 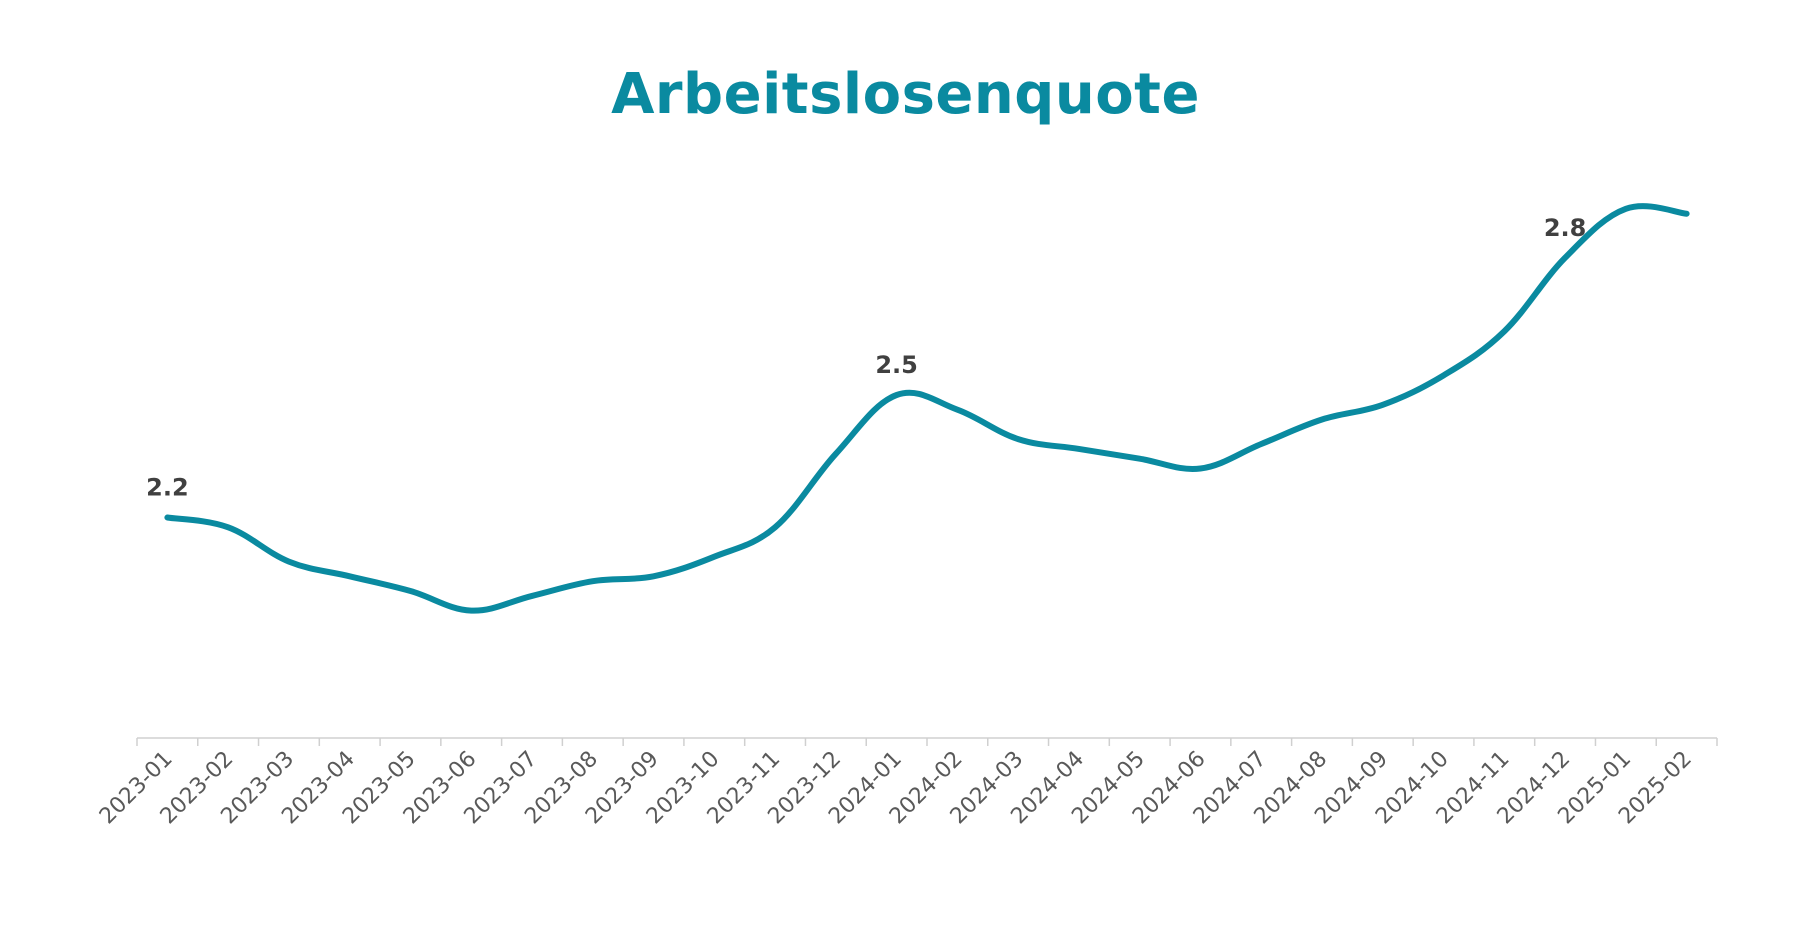 I want to click on chart-title: Arbeitslosenquote, so click(x=905, y=94).